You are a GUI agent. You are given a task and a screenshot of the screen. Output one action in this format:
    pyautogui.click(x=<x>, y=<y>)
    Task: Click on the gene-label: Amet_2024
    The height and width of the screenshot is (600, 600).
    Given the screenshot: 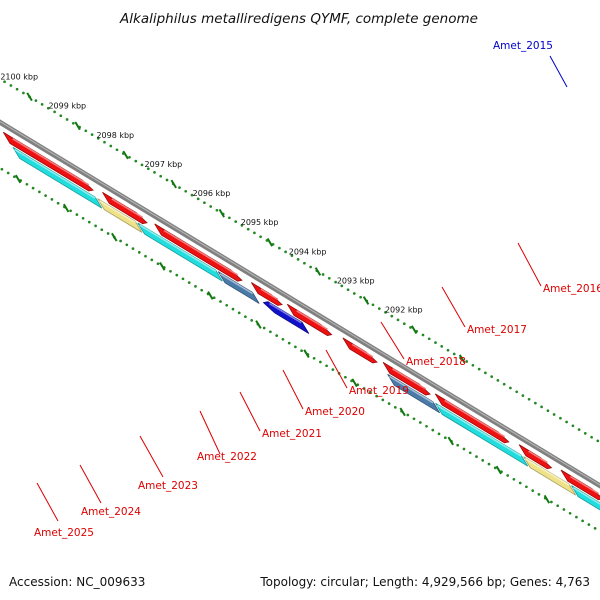 What is the action you would take?
    pyautogui.click(x=111, y=512)
    